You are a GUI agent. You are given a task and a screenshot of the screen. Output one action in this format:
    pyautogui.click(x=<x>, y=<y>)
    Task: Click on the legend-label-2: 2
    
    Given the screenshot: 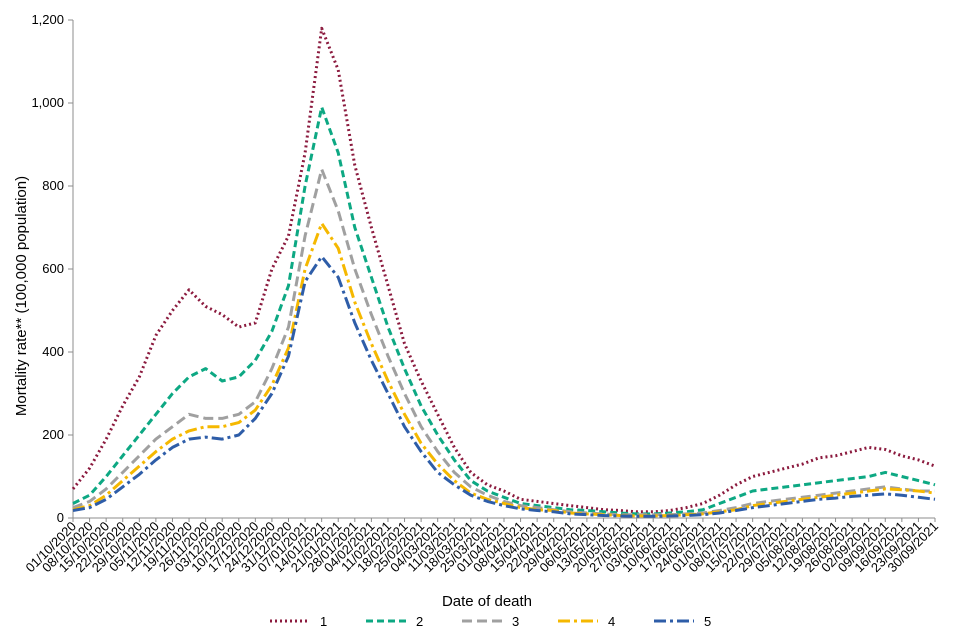 What is the action you would take?
    pyautogui.click(x=419, y=621)
    